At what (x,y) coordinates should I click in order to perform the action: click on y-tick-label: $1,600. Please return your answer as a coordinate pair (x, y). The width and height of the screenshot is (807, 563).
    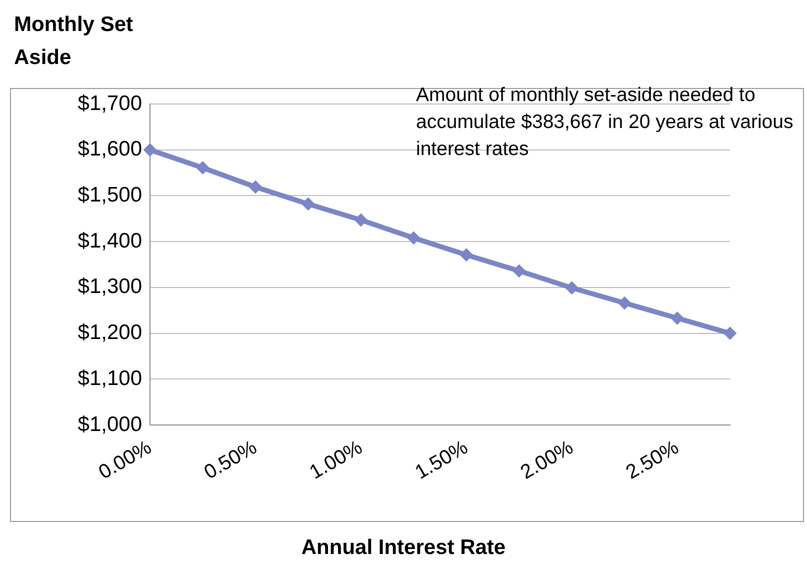
    Looking at the image, I should click on (110, 149).